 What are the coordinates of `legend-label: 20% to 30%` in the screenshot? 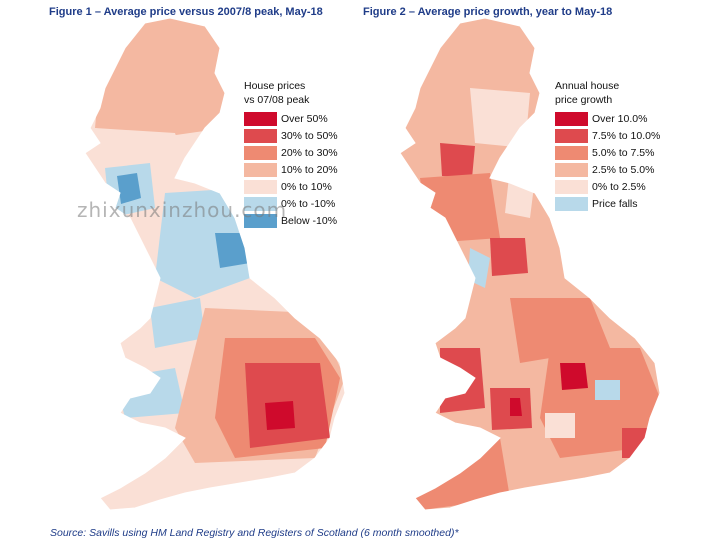 It's located at (309, 152).